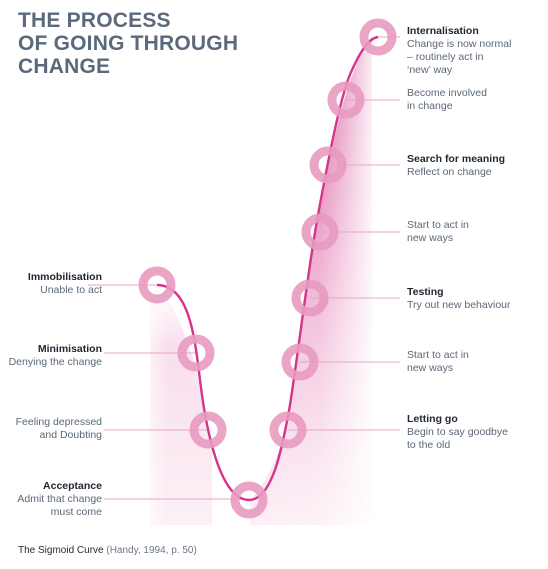 This screenshot has height=569, width=548. I want to click on stage-heading: Testing, so click(425, 292).